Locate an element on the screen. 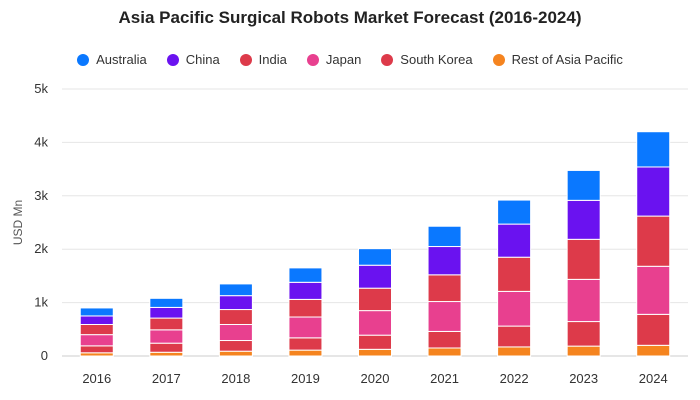  legend-item: South Korea is located at coordinates (427, 59).